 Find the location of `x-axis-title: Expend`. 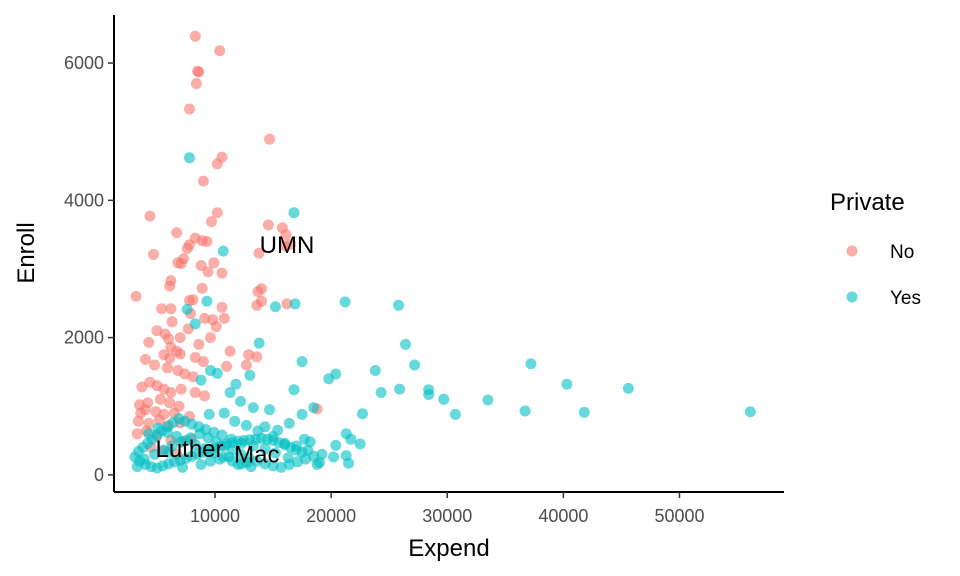

x-axis-title: Expend is located at coordinates (448, 548).